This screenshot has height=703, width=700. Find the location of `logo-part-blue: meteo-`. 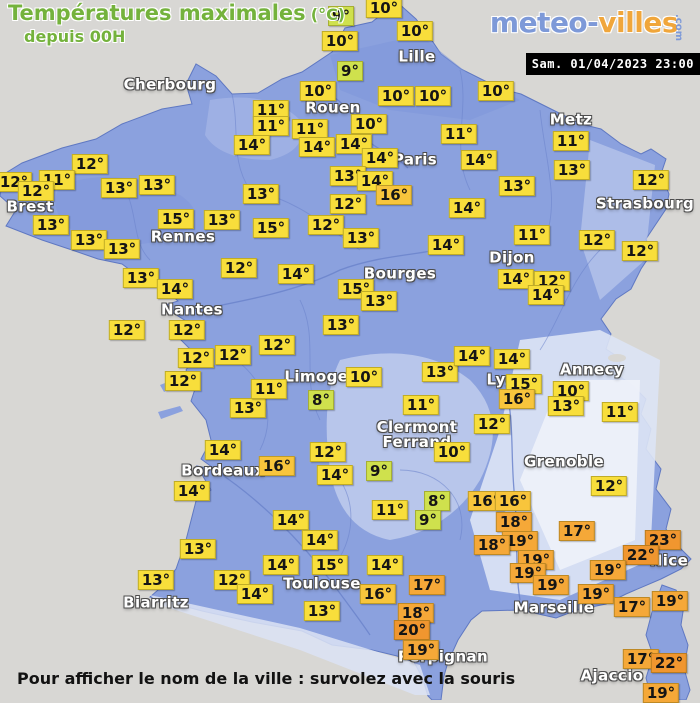

logo-part-blue: meteo- is located at coordinates (544, 22).